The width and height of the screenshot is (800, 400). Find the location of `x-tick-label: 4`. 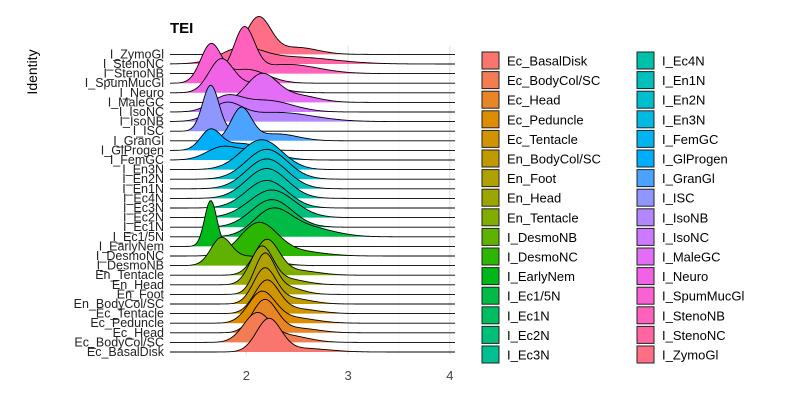

x-tick-label: 4 is located at coordinates (449, 375).